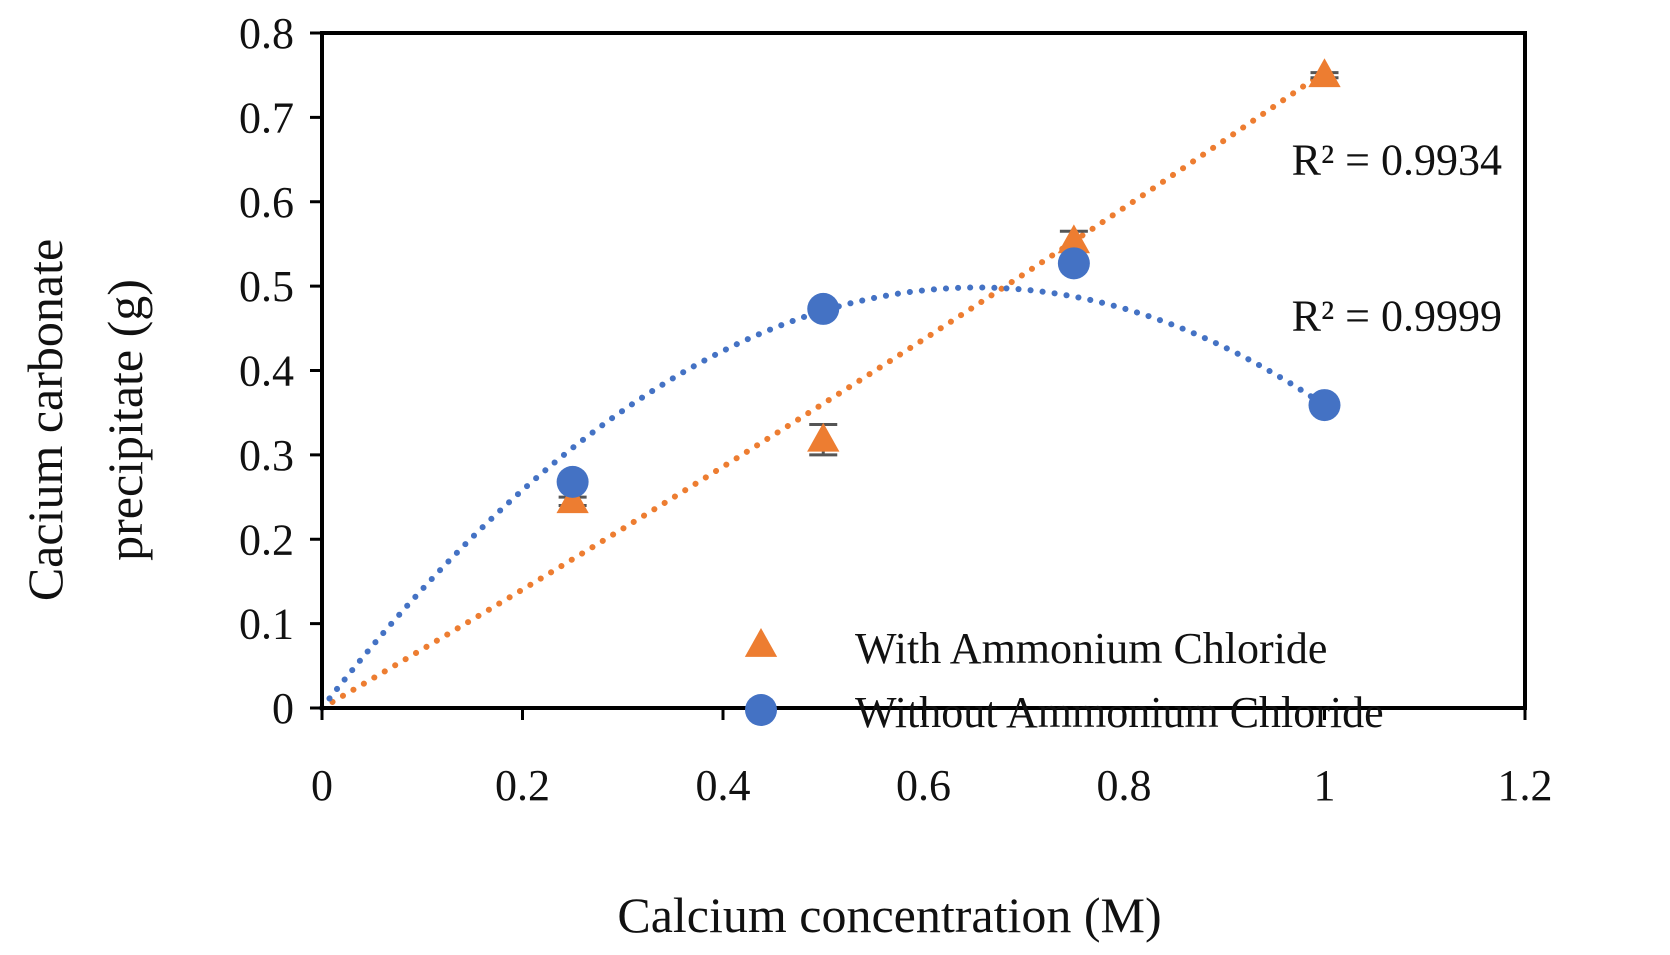  What do you see at coordinates (266, 624) in the screenshot?
I see `y-tick-label: 0.1` at bounding box center [266, 624].